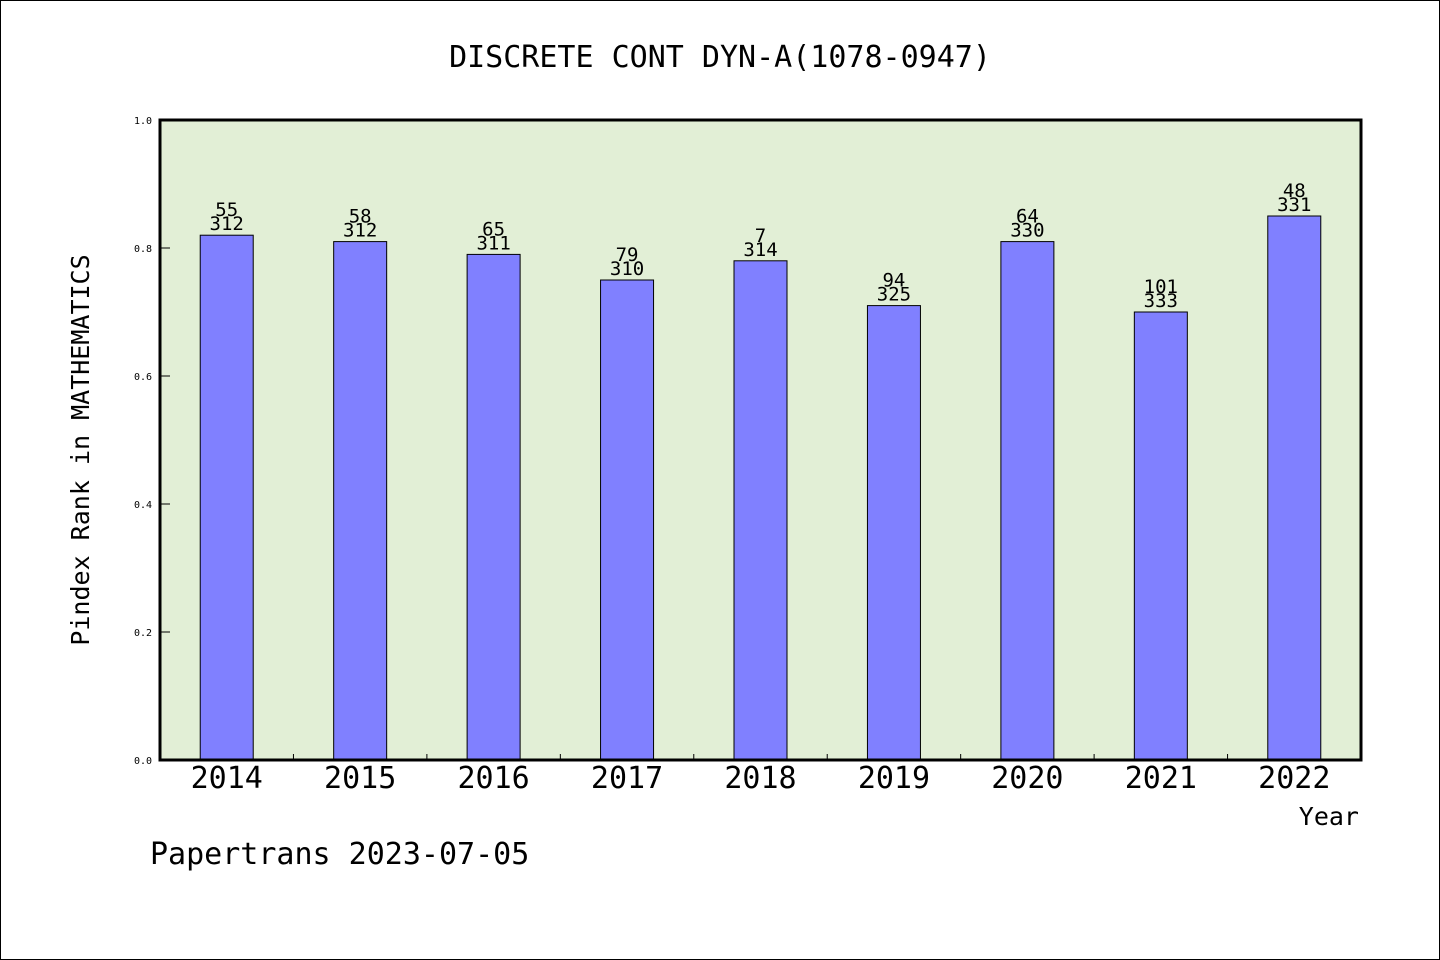 Image resolution: width=1440 pixels, height=960 pixels. What do you see at coordinates (493, 778) in the screenshot?
I see `x-tick-label: 2016` at bounding box center [493, 778].